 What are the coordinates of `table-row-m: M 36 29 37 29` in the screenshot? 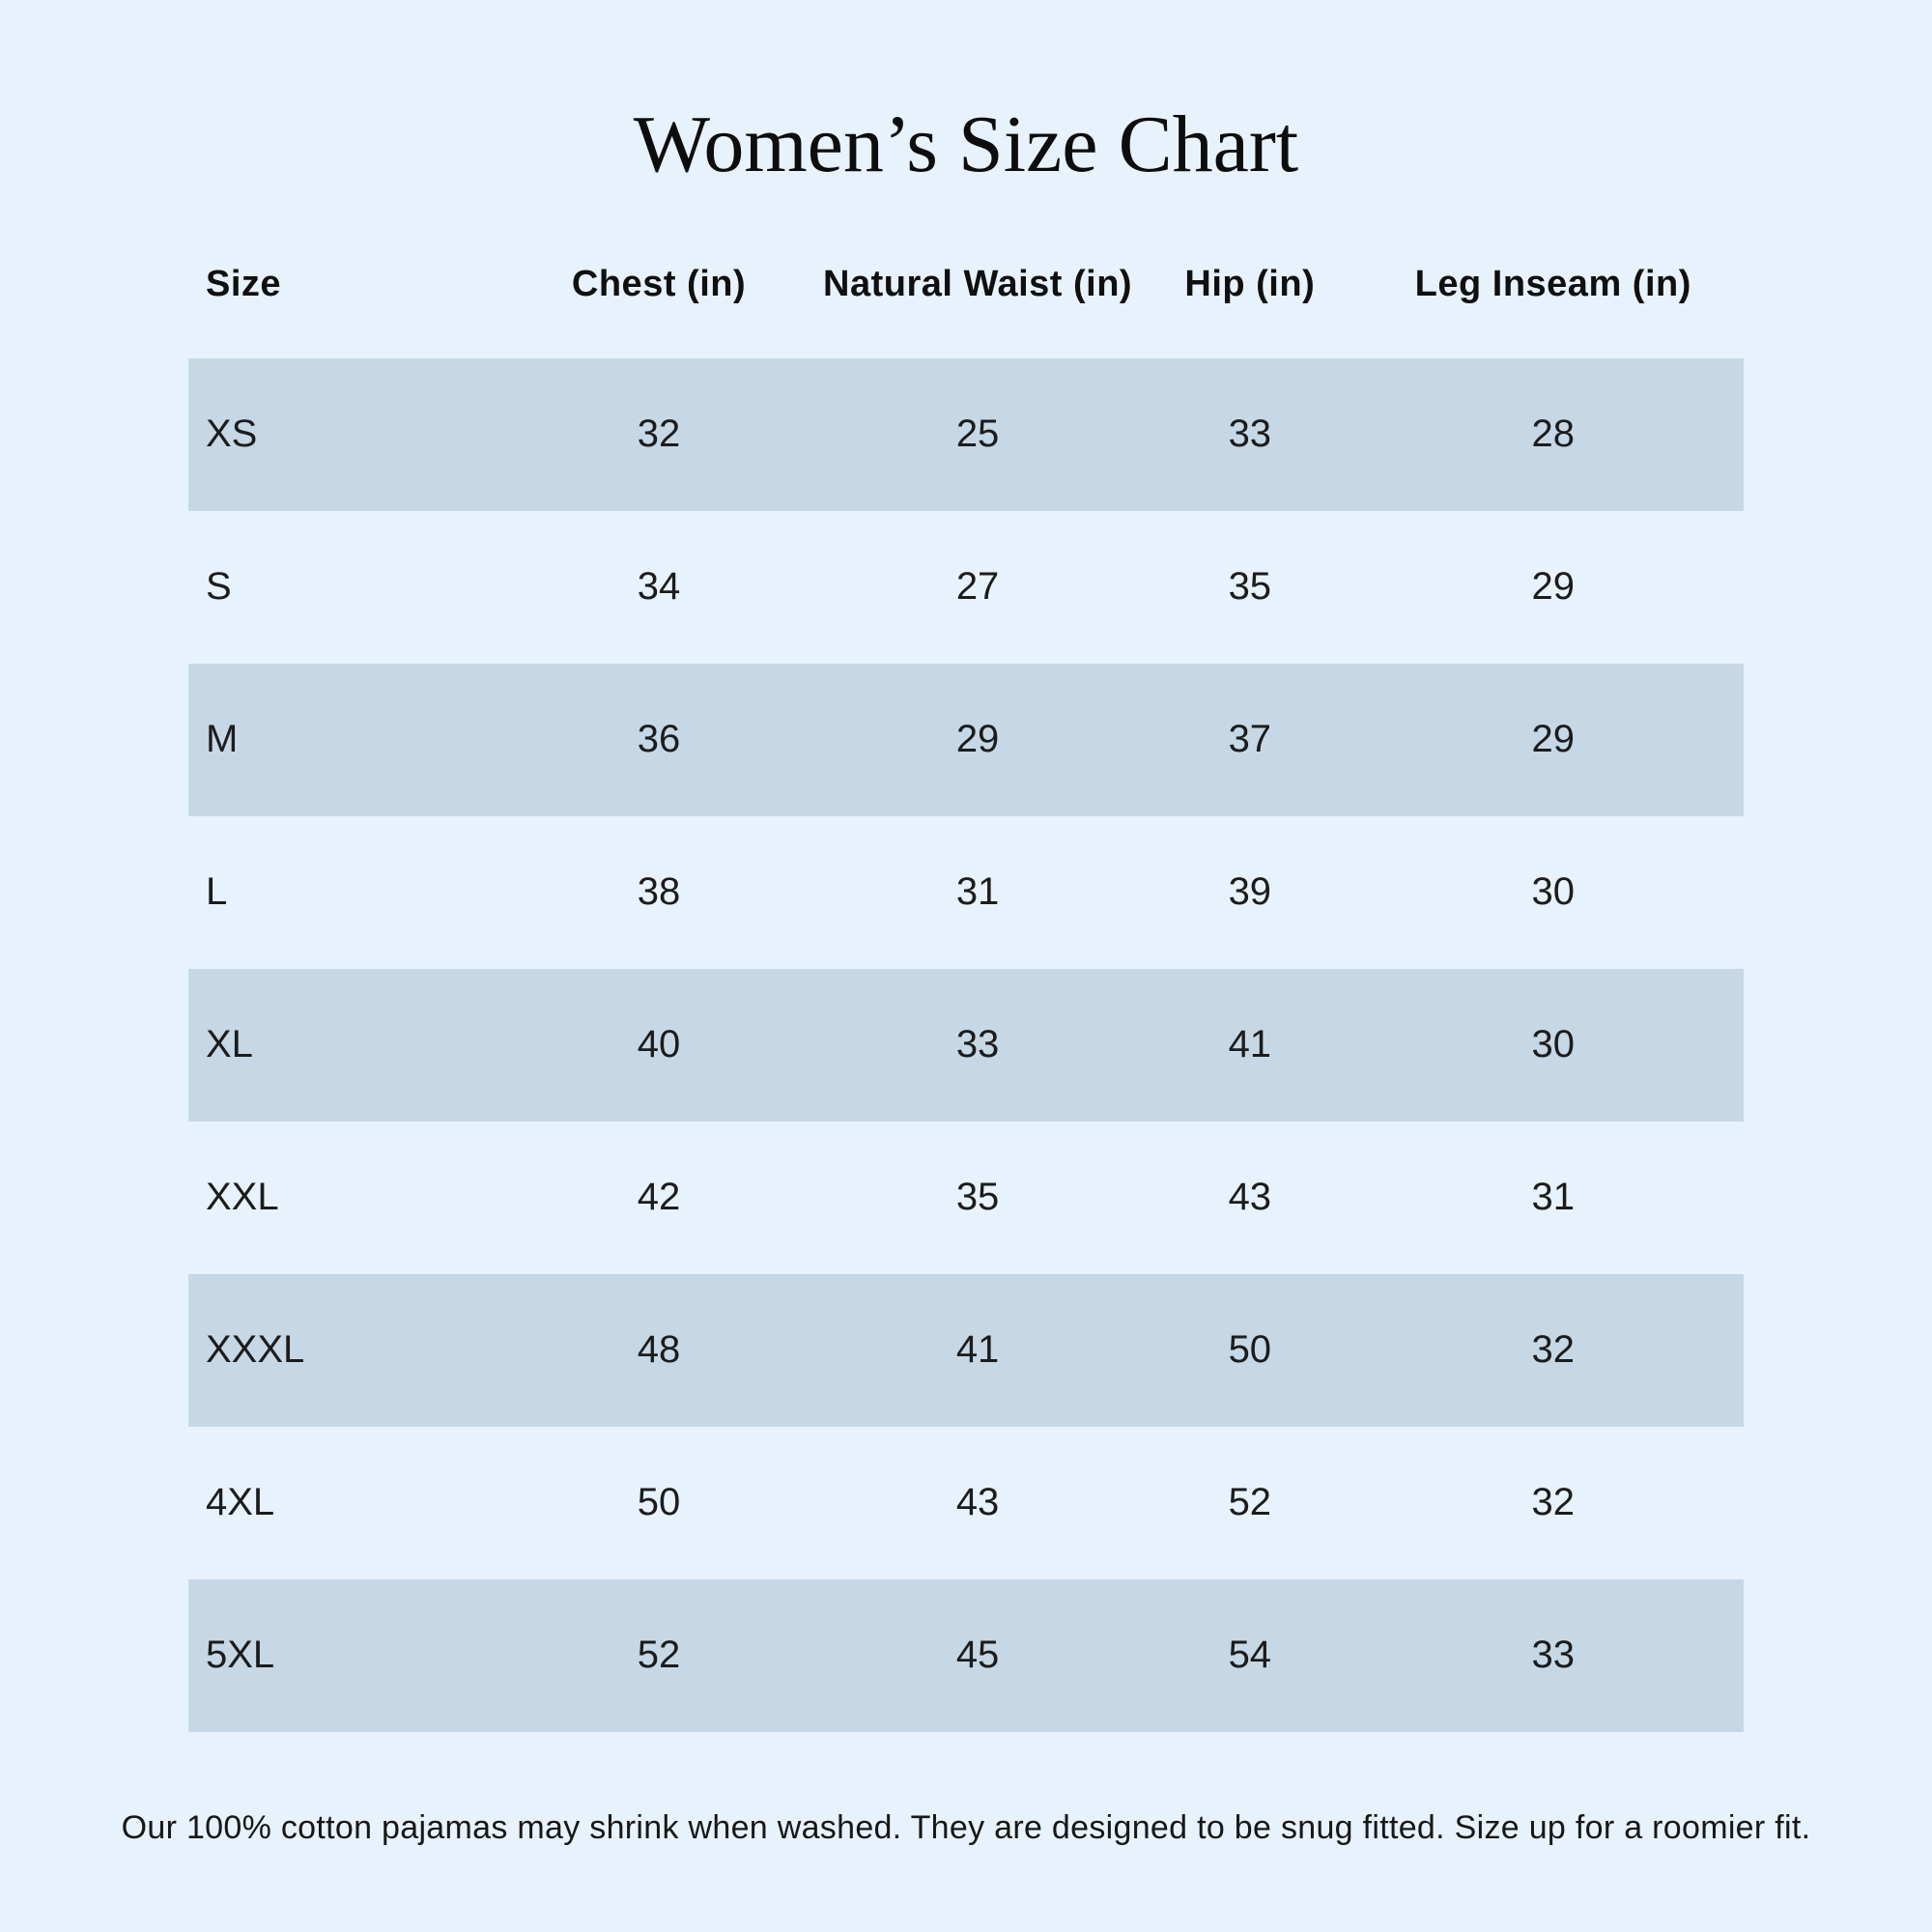 It's located at (966, 739).